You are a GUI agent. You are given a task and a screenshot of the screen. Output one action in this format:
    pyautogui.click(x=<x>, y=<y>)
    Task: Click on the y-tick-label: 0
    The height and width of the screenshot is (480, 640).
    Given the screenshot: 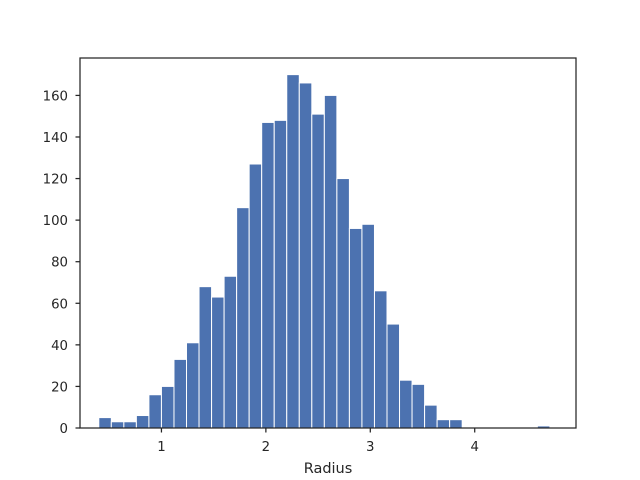 What is the action you would take?
    pyautogui.click(x=64, y=429)
    